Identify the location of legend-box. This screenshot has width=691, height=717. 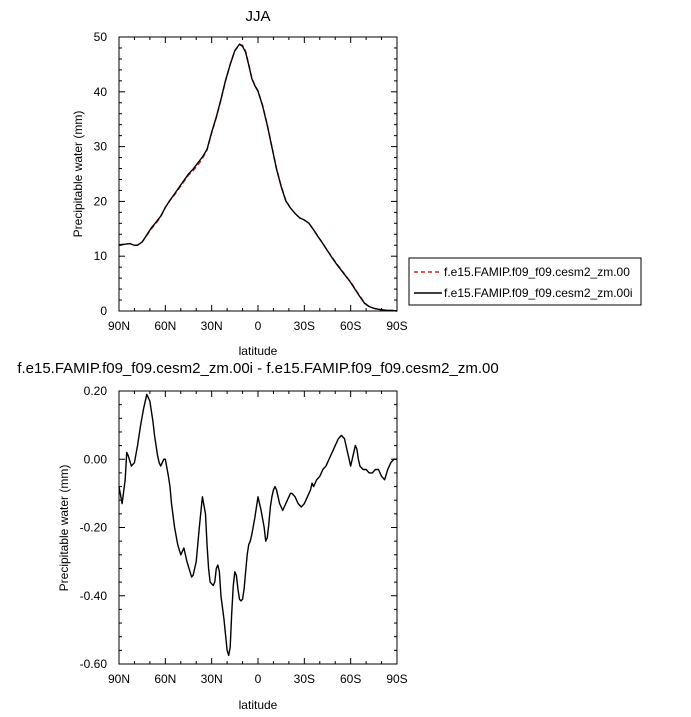
(525, 281).